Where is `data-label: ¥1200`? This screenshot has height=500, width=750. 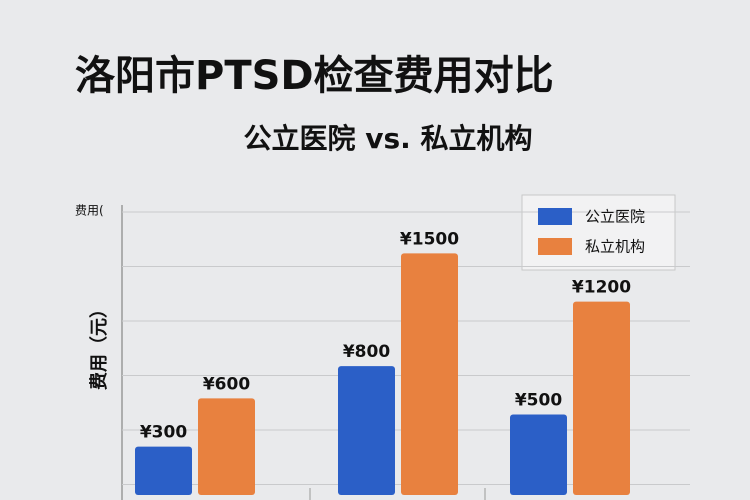 data-label: ¥1200 is located at coordinates (601, 288).